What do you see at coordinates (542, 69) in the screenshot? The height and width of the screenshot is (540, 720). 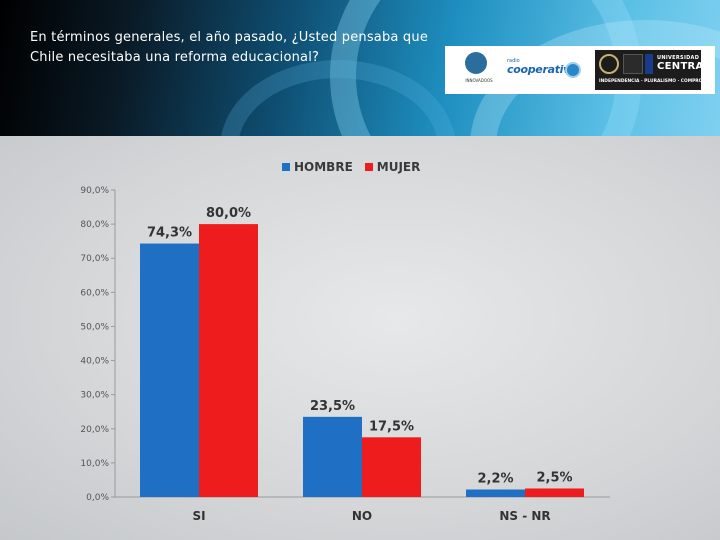 I see `cooperativa-text: cooperativa` at bounding box center [542, 69].